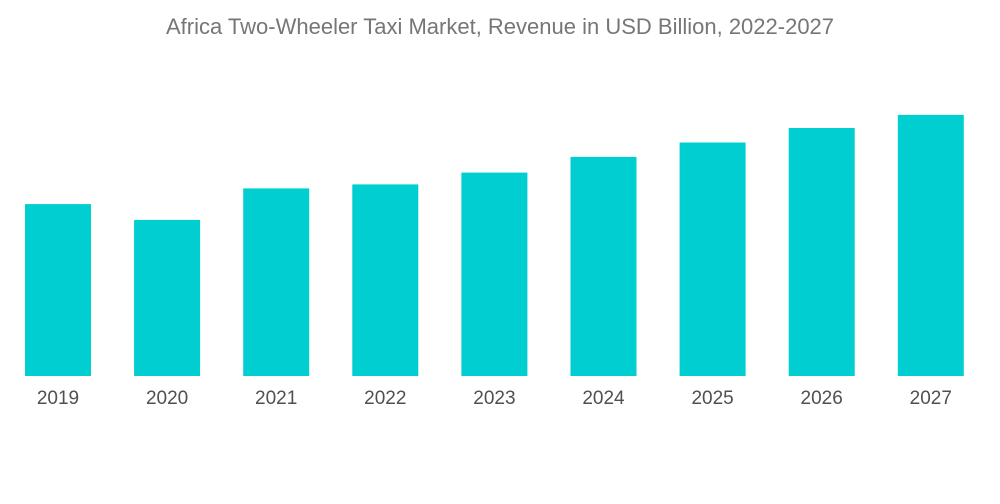 Image resolution: width=1000 pixels, height=504 pixels. What do you see at coordinates (385, 280) in the screenshot?
I see `bar-2022` at bounding box center [385, 280].